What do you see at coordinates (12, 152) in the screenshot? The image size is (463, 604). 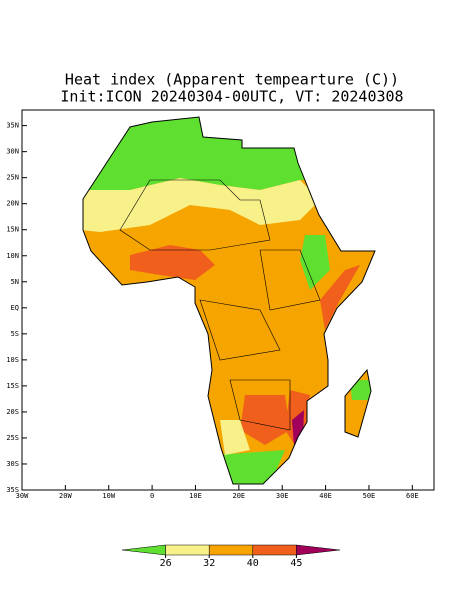 I see `y-tick-label: 30N` at bounding box center [12, 152].